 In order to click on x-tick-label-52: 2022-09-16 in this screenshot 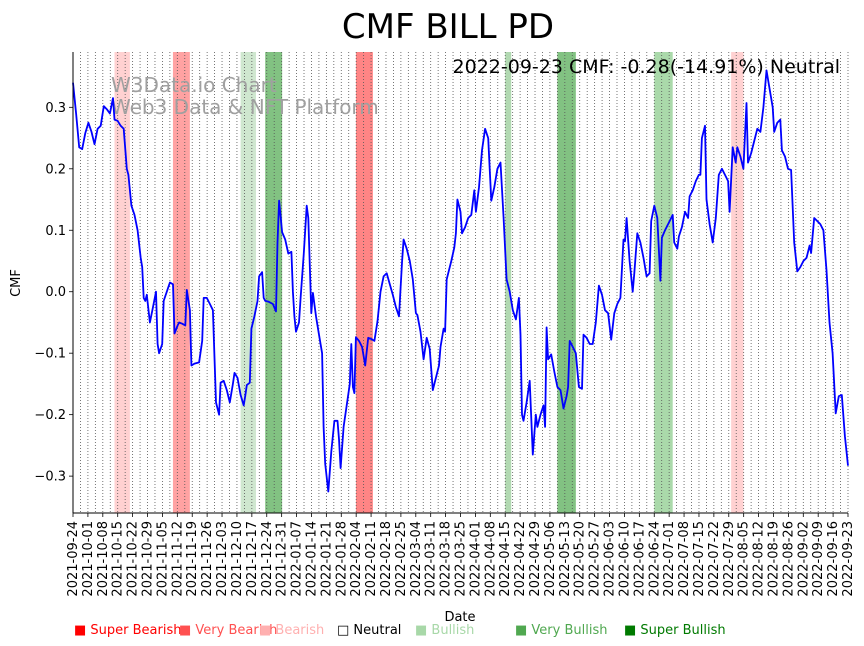, I will do `click(833, 559)`.